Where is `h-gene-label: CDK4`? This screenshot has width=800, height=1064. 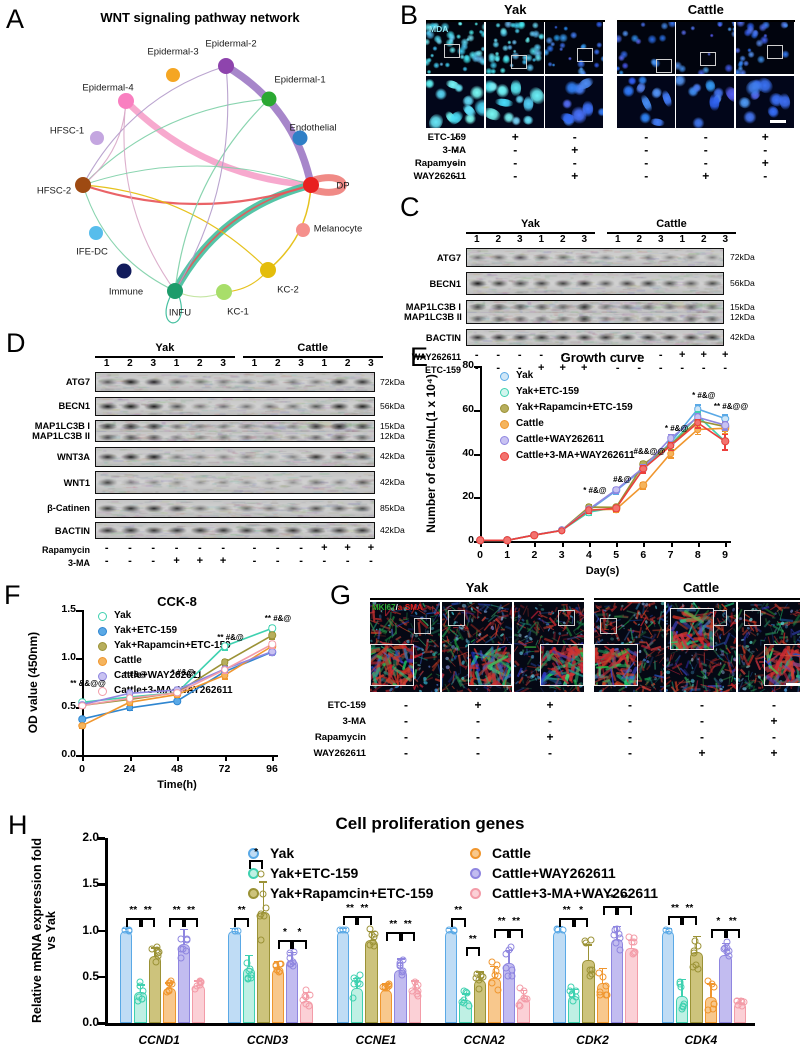 h-gene-label: CDK4 is located at coordinates (701, 1040).